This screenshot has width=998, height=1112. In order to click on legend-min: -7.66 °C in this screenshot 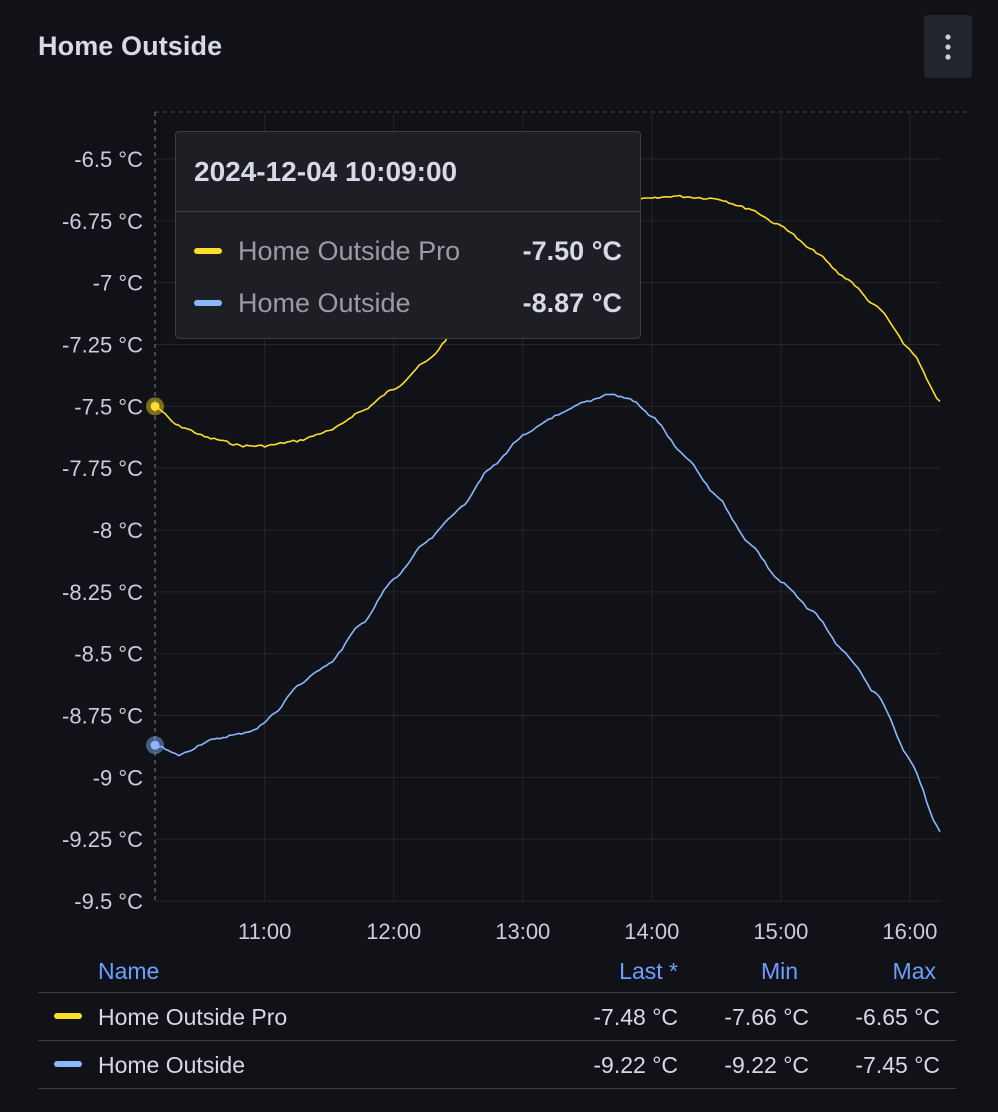, I will do `click(766, 1017)`.